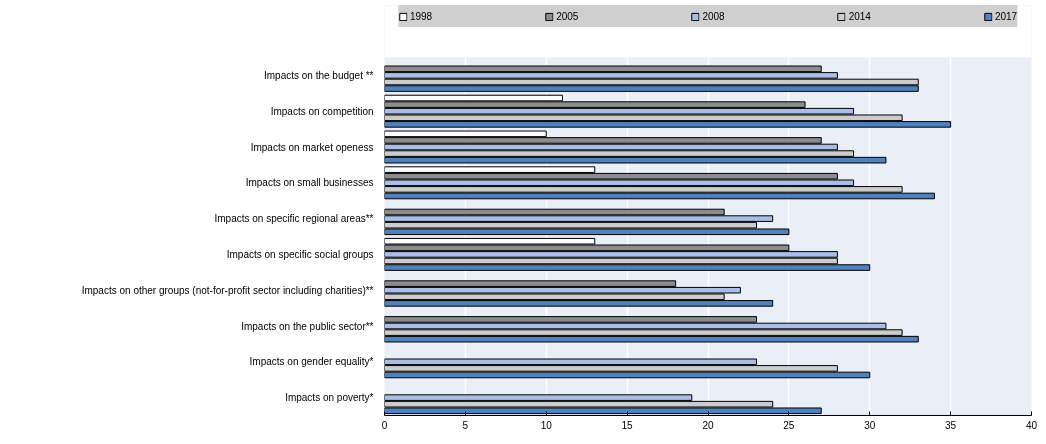 Image resolution: width=1046 pixels, height=444 pixels. Describe the element at coordinates (307, 326) in the screenshot. I see `y-tick-label: Impacts on the public sector**` at that location.